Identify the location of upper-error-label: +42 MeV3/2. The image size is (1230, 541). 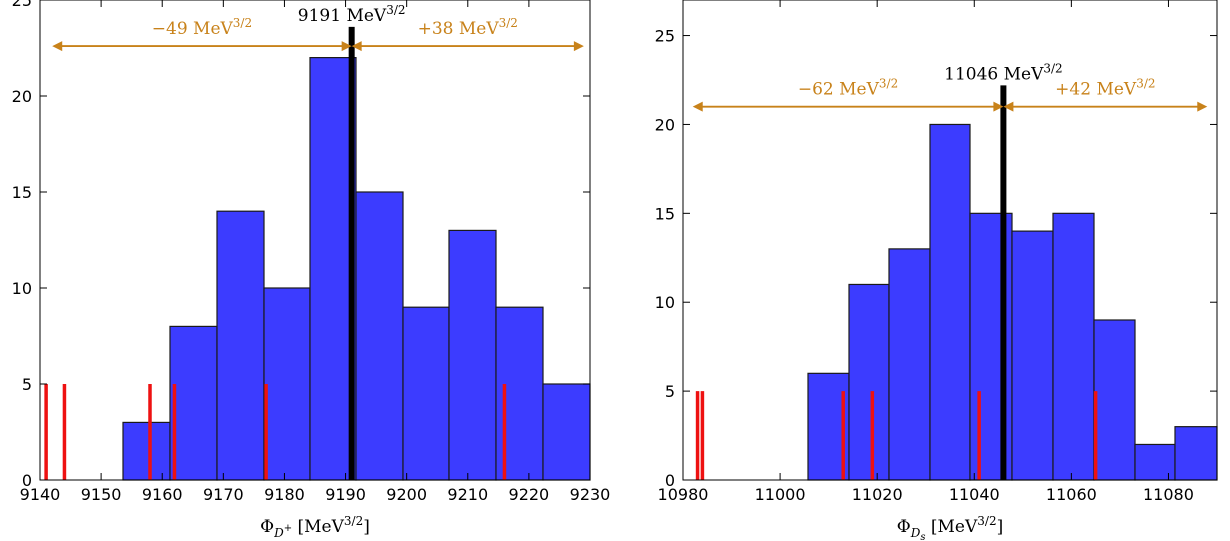
(1105, 88).